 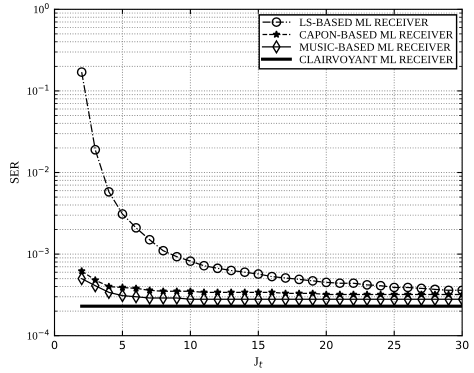 What do you see at coordinates (462, 345) in the screenshot?
I see `x-tick-label: 30` at bounding box center [462, 345].